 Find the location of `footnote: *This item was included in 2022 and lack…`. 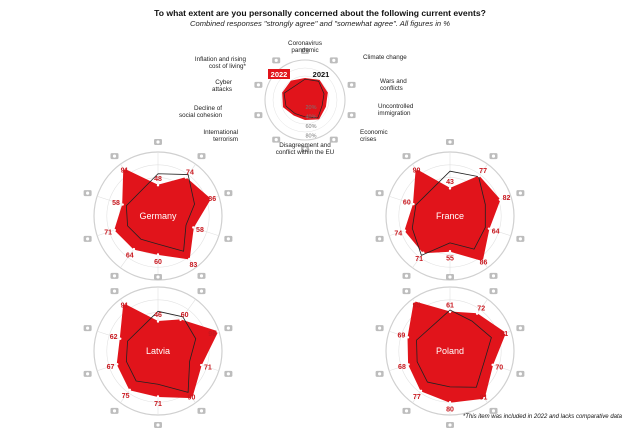

footnote: *This item was included in 2022 and lack… is located at coordinates (542, 417).